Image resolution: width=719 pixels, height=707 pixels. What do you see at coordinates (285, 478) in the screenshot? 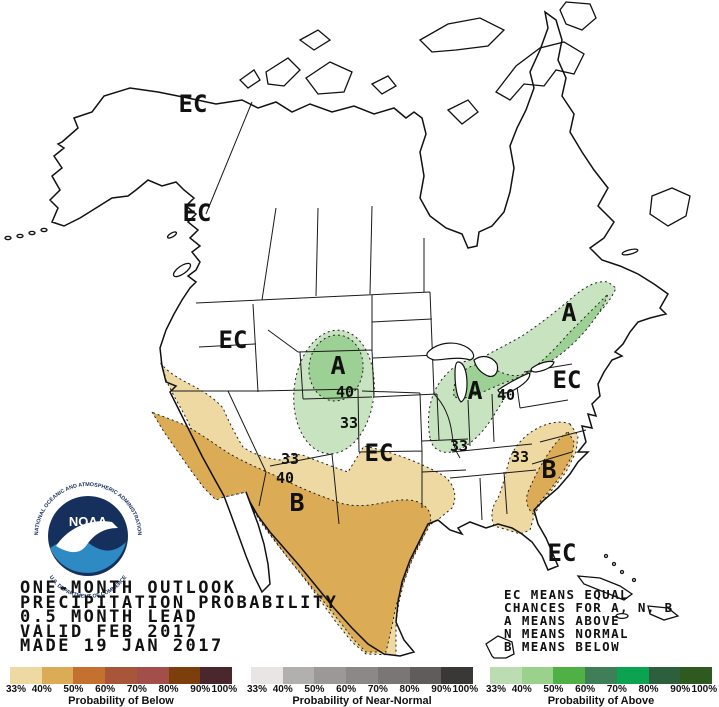
I see `contour-40-southwest: 40` at bounding box center [285, 478].